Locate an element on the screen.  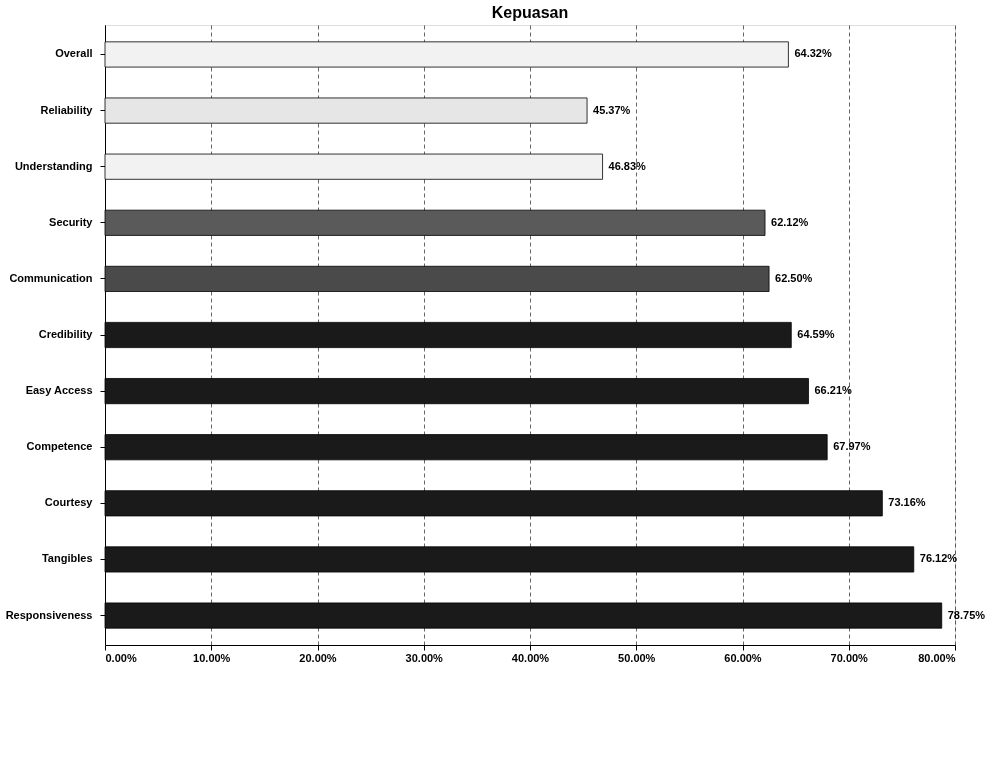
y-tick-label: Security is located at coordinates (71, 221).